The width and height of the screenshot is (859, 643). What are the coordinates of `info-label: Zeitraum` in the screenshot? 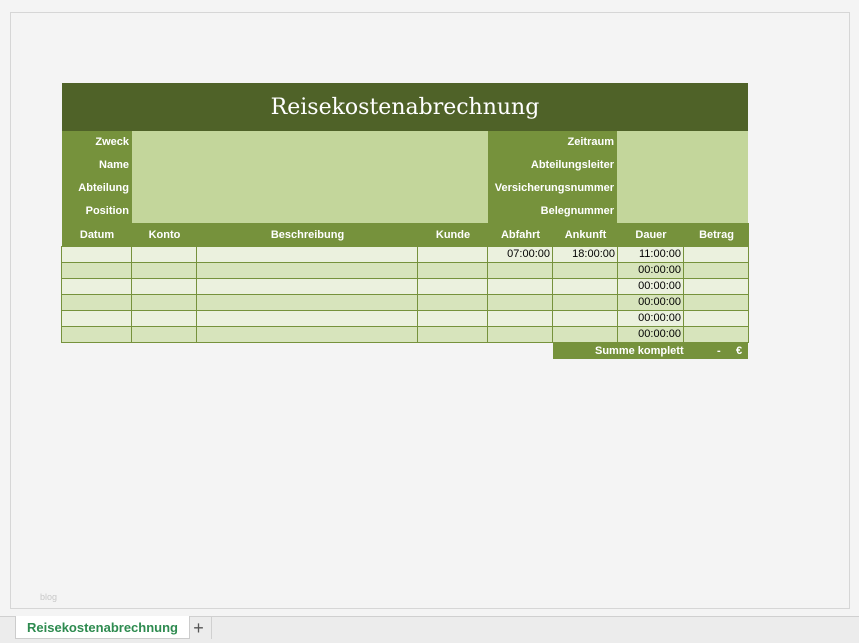 It's located at (552, 142).